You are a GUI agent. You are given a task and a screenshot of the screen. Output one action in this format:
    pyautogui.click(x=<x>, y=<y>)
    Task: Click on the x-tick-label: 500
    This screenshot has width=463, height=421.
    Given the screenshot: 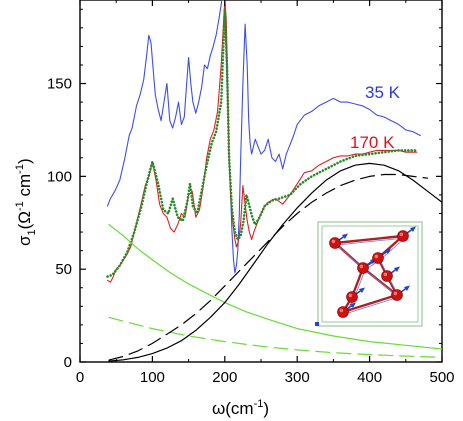 What is the action you would take?
    pyautogui.click(x=441, y=377)
    